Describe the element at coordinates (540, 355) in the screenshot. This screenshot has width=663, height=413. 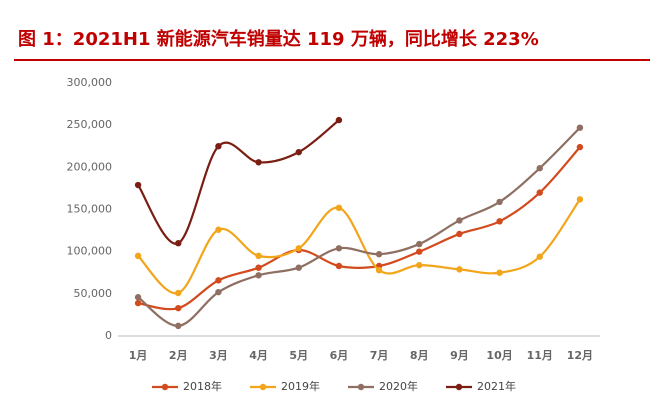
I see `x-tick-label: 11月` at that location.